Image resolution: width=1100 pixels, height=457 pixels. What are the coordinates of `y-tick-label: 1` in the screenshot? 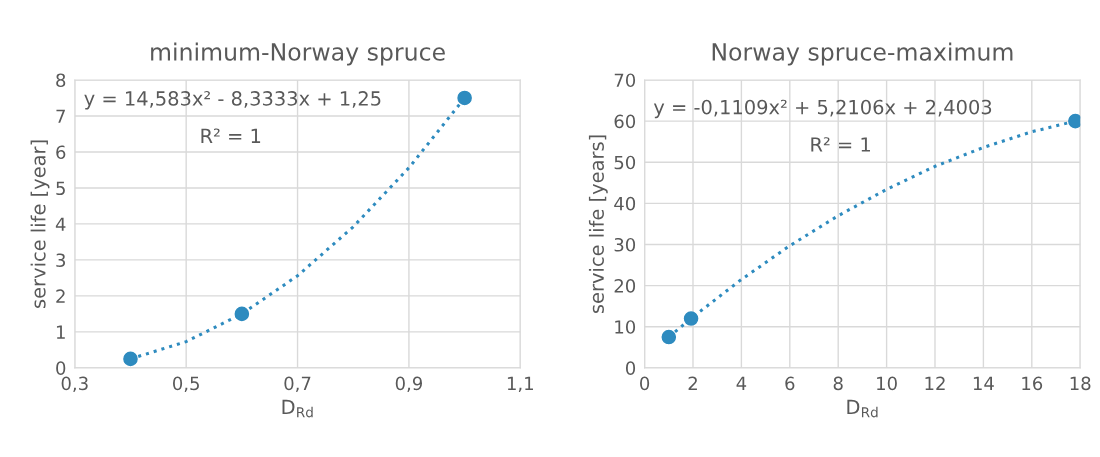 It's located at (60, 332).